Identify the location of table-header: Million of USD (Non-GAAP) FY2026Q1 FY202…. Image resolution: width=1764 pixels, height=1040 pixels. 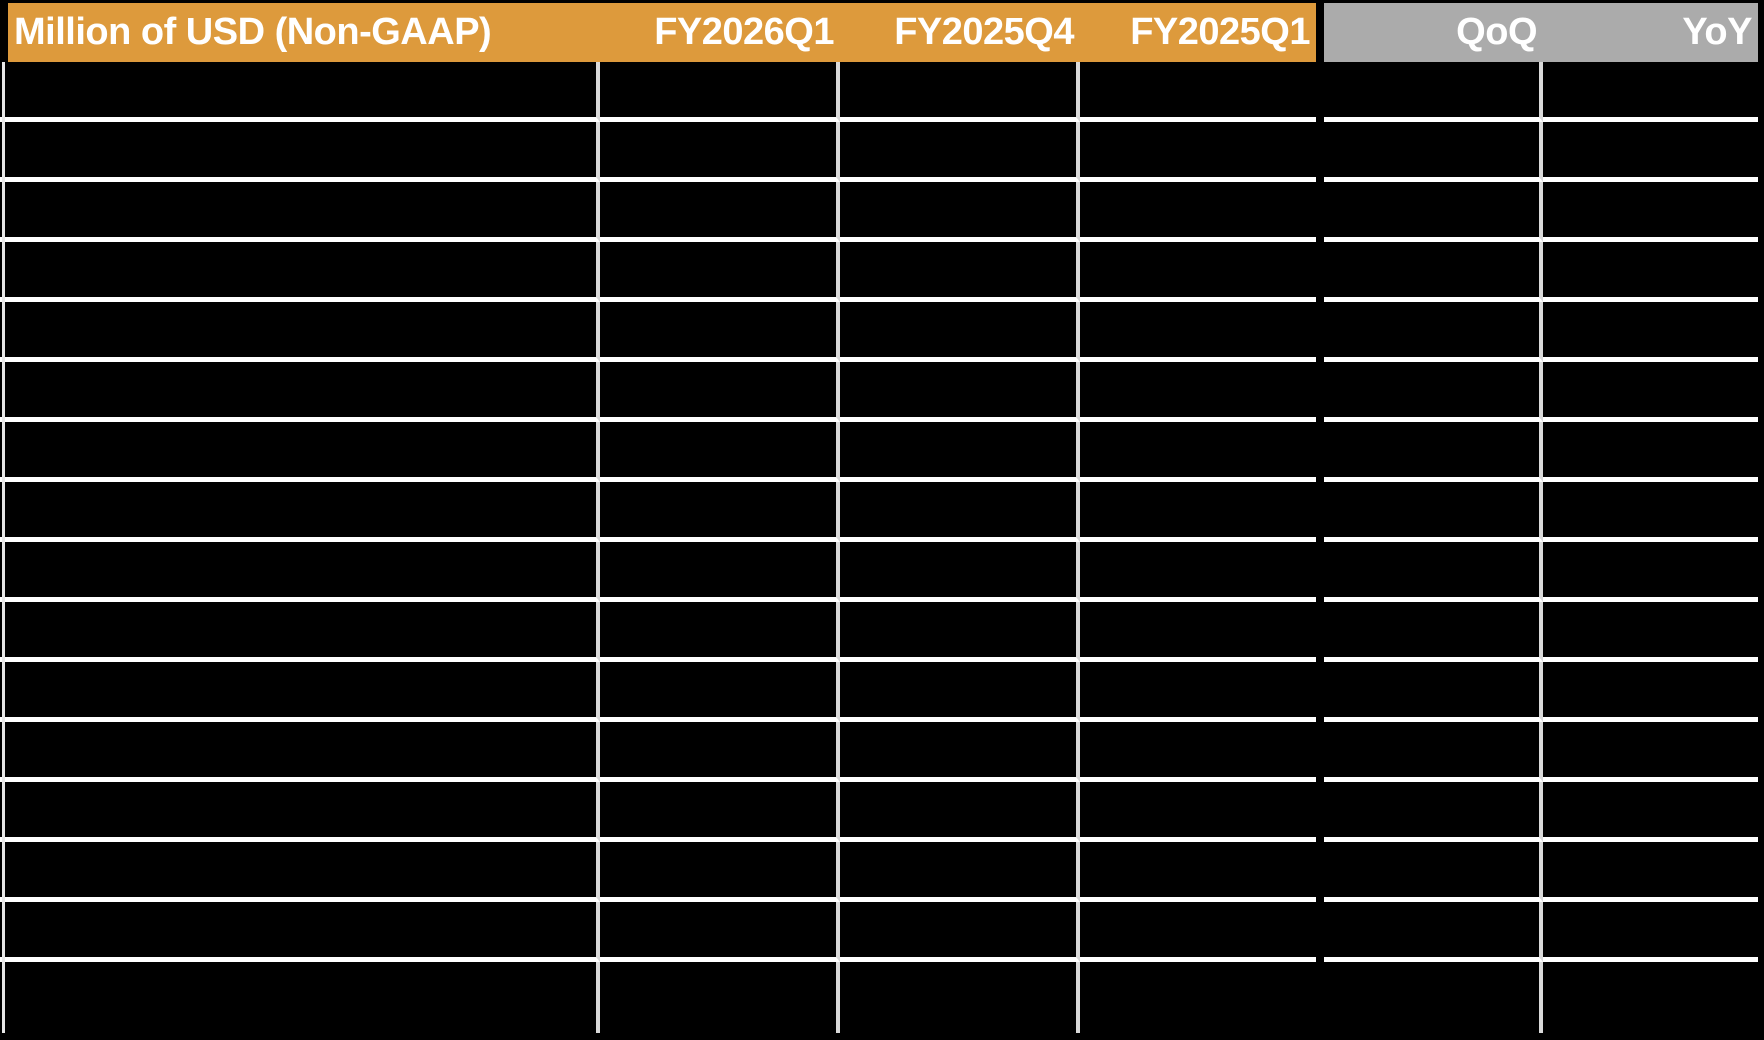
(882, 32).